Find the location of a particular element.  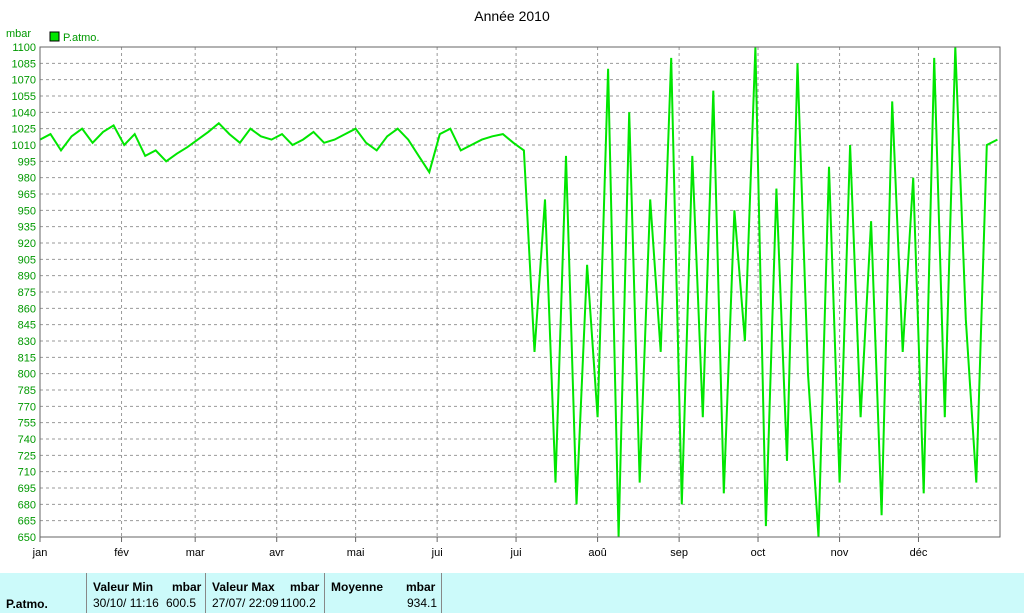

y-tick-label: 770 is located at coordinates (27, 407).